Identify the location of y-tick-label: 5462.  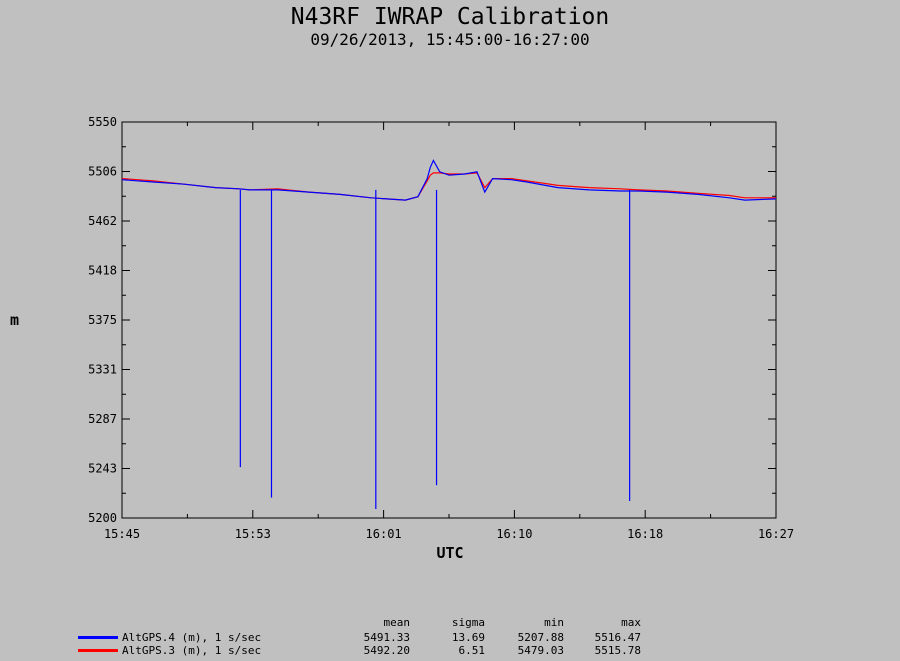
(102, 221).